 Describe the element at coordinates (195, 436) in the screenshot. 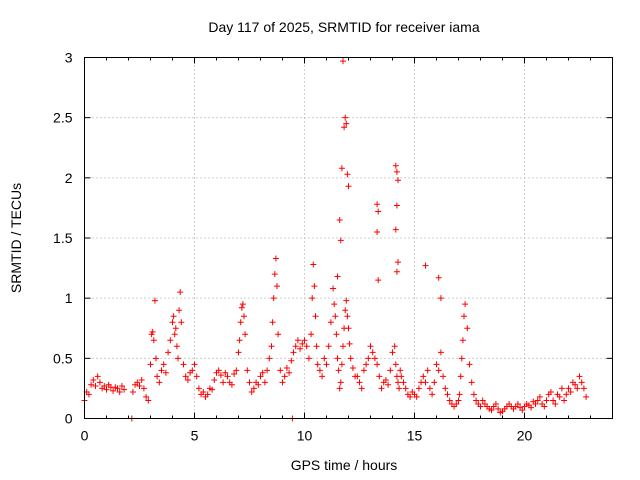

I see `x-tick-label: 5` at that location.